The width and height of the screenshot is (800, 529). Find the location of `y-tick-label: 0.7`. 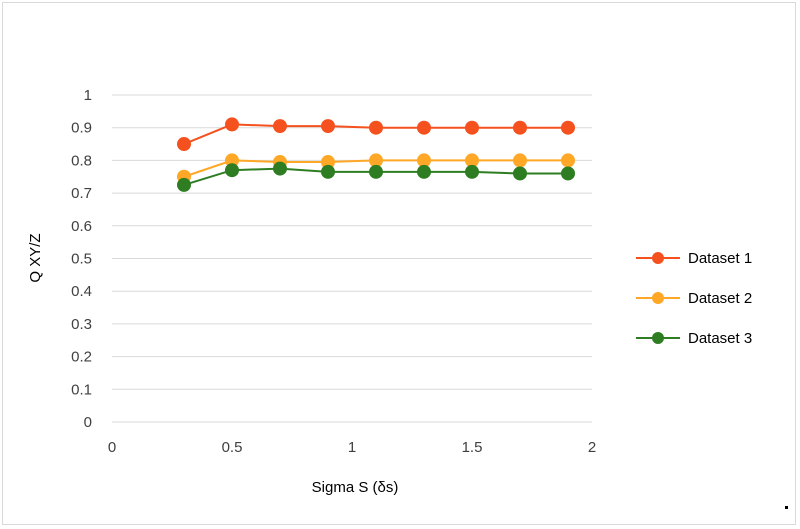

y-tick-label: 0.7 is located at coordinates (81, 193).